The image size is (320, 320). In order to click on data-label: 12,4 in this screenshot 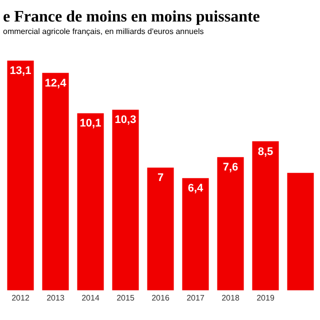, I will do `click(56, 83)`.